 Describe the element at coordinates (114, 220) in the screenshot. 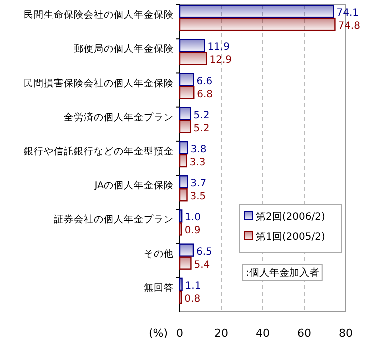

I see `y-tick-label: 証券会社の個人年金プラン` at that location.